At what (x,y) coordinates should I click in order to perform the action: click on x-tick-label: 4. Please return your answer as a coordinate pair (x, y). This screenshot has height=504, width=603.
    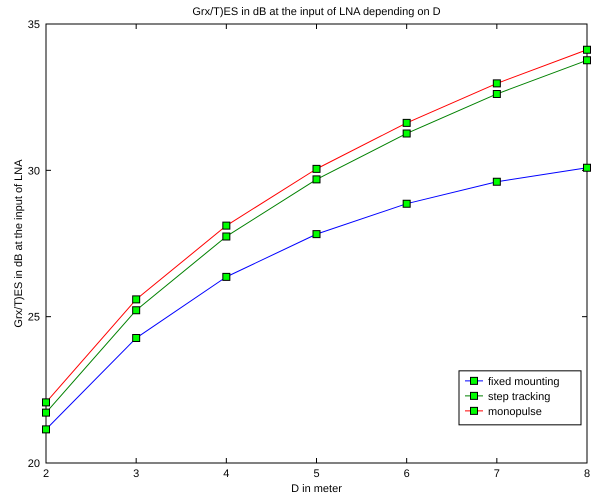
    Looking at the image, I should click on (226, 474).